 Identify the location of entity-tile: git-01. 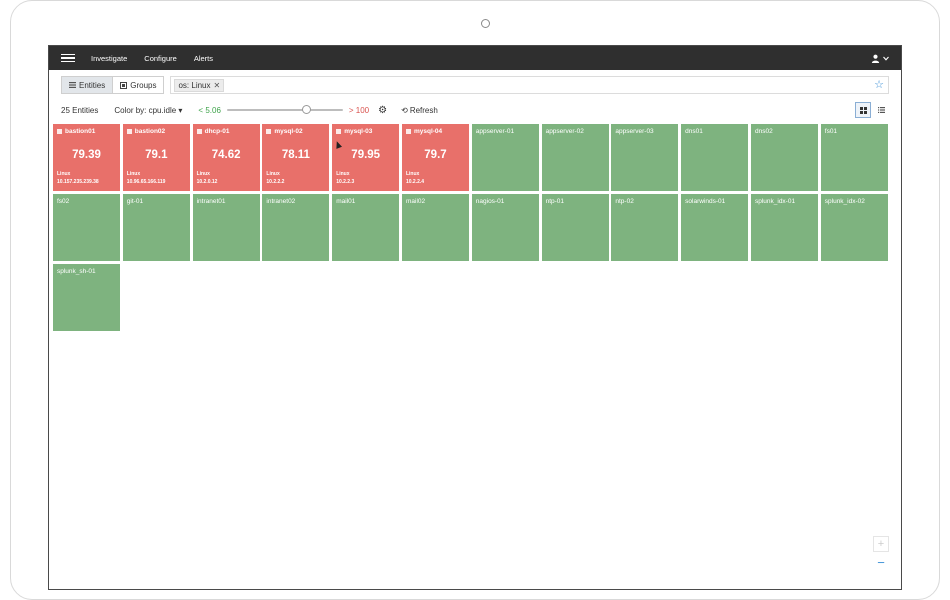
(156, 227).